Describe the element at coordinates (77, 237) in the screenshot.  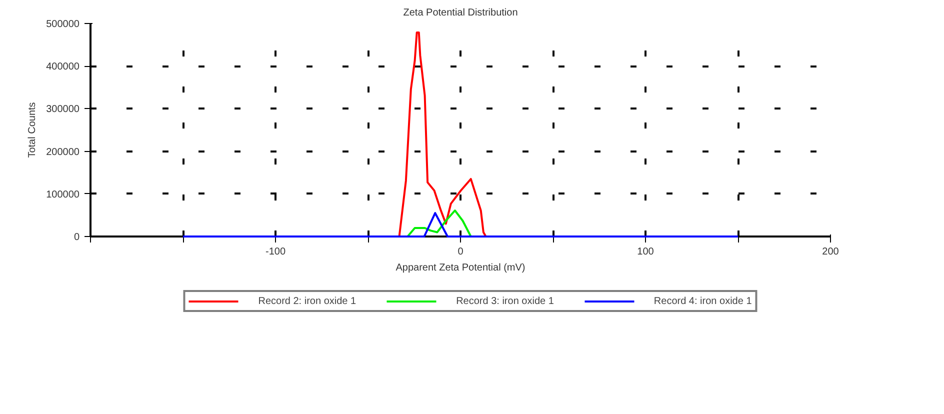
I see `y-tick-label: 0` at that location.